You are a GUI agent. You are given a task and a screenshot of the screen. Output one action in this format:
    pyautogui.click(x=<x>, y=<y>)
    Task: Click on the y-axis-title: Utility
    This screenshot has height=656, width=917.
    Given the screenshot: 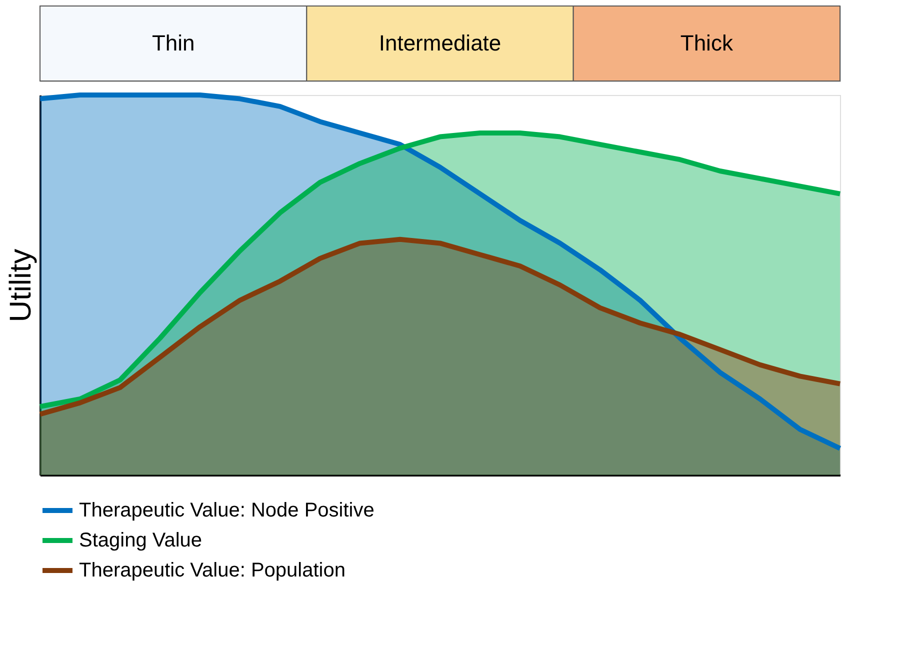 What is the action you would take?
    pyautogui.click(x=21, y=285)
    